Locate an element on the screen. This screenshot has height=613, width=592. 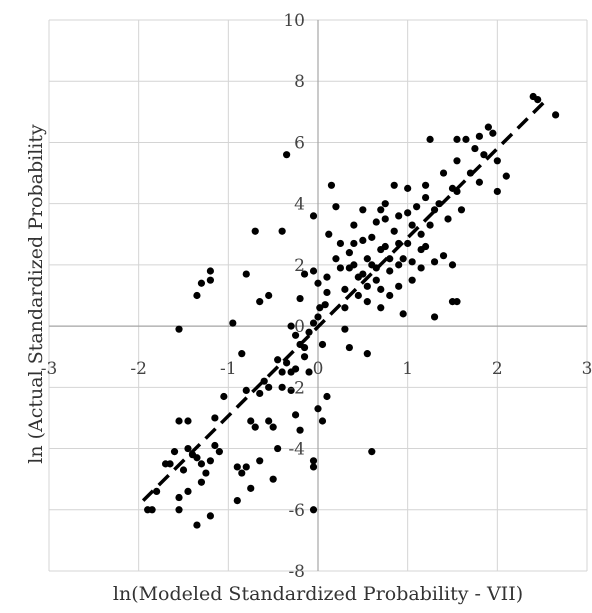
y-tick-label-6: 4 is located at coordinates (299, 205).